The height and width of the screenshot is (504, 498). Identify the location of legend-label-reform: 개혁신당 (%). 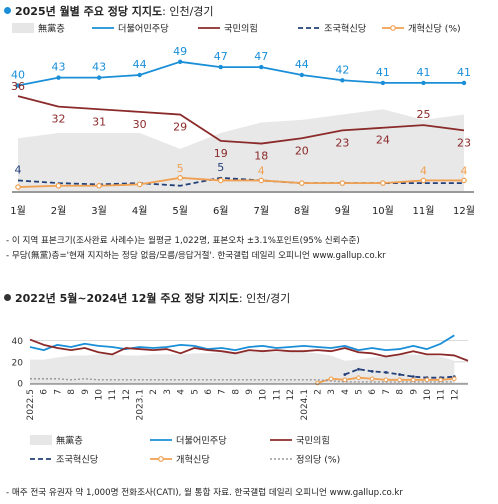
(434, 29).